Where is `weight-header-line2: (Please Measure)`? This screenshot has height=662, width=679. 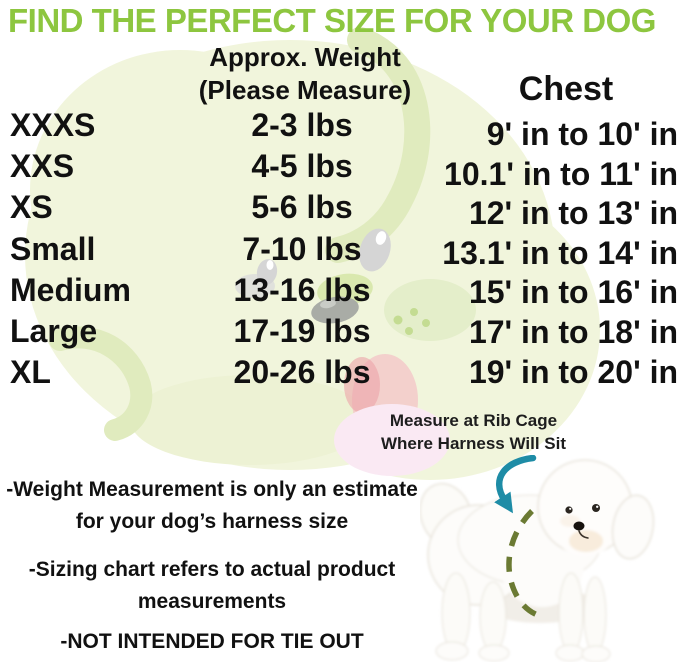
weight-header-line2: (Please Measure) is located at coordinates (305, 90).